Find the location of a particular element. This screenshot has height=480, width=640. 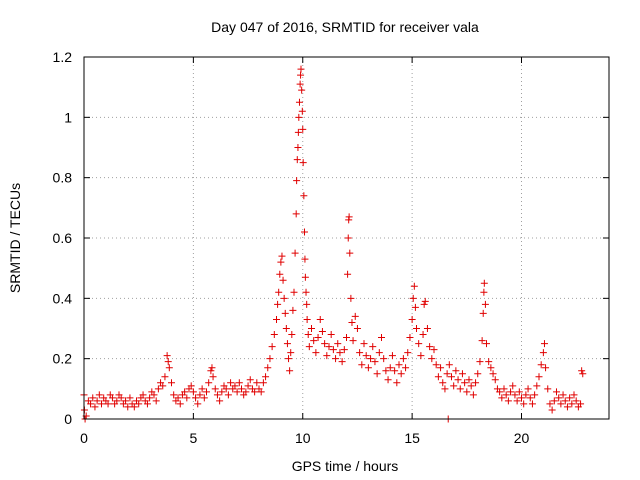

x-tick-label: 5 is located at coordinates (193, 438).